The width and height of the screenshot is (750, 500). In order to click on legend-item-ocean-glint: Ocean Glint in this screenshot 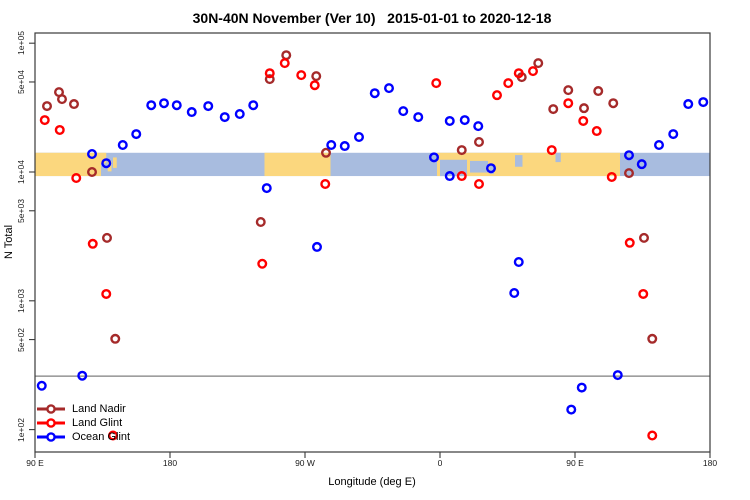, I will do `click(83, 437)`.